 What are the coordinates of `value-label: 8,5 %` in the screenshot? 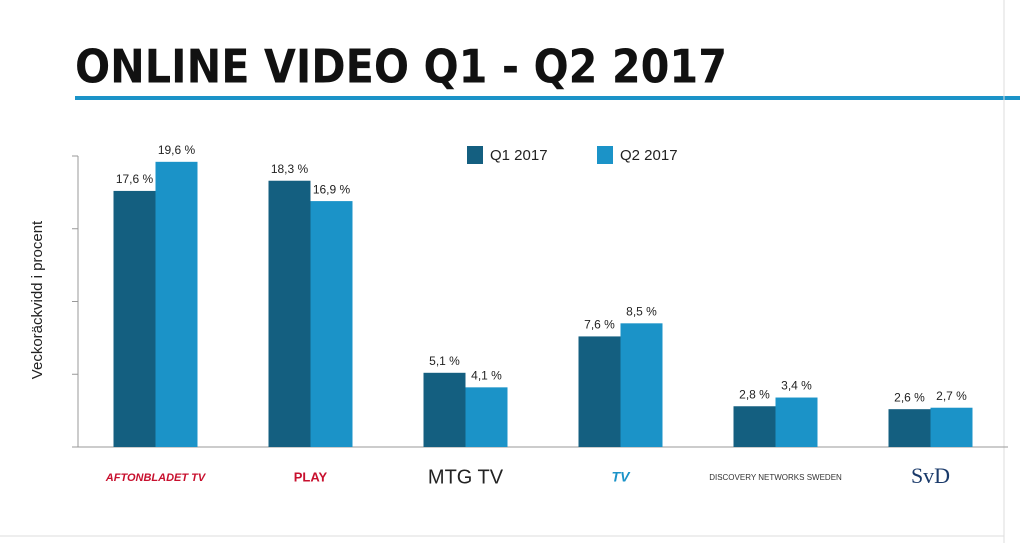 It's located at (641, 311).